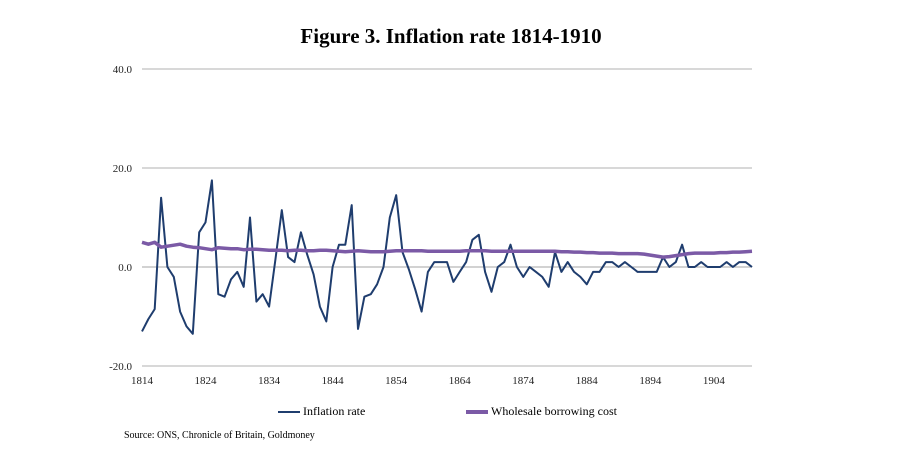 The width and height of the screenshot is (902, 454). I want to click on x-tick-label: 1884, so click(587, 381).